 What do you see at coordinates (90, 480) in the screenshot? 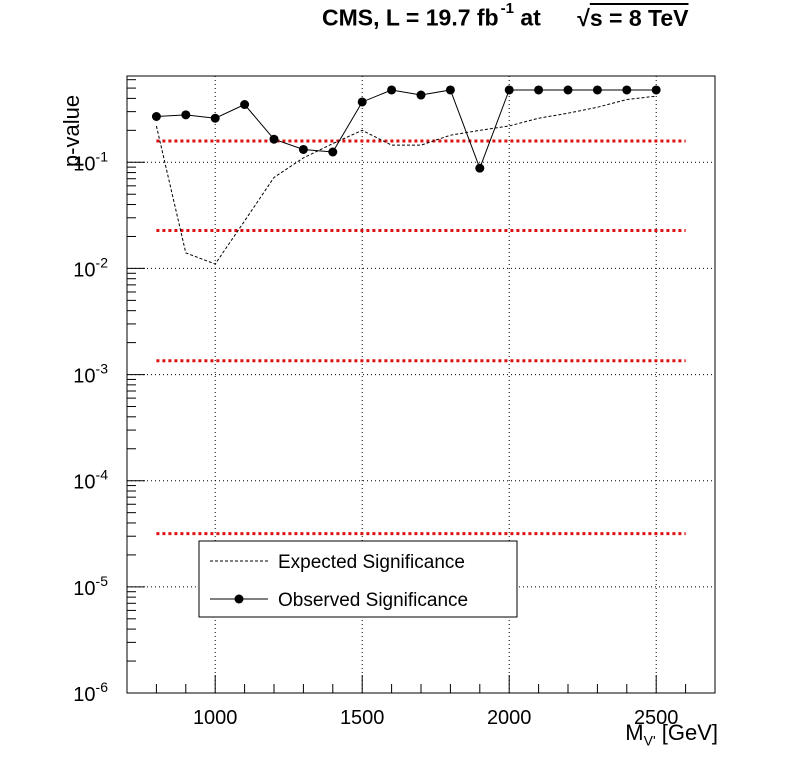
I see `y-tick-label: 10⁻⁴` at bounding box center [90, 480].